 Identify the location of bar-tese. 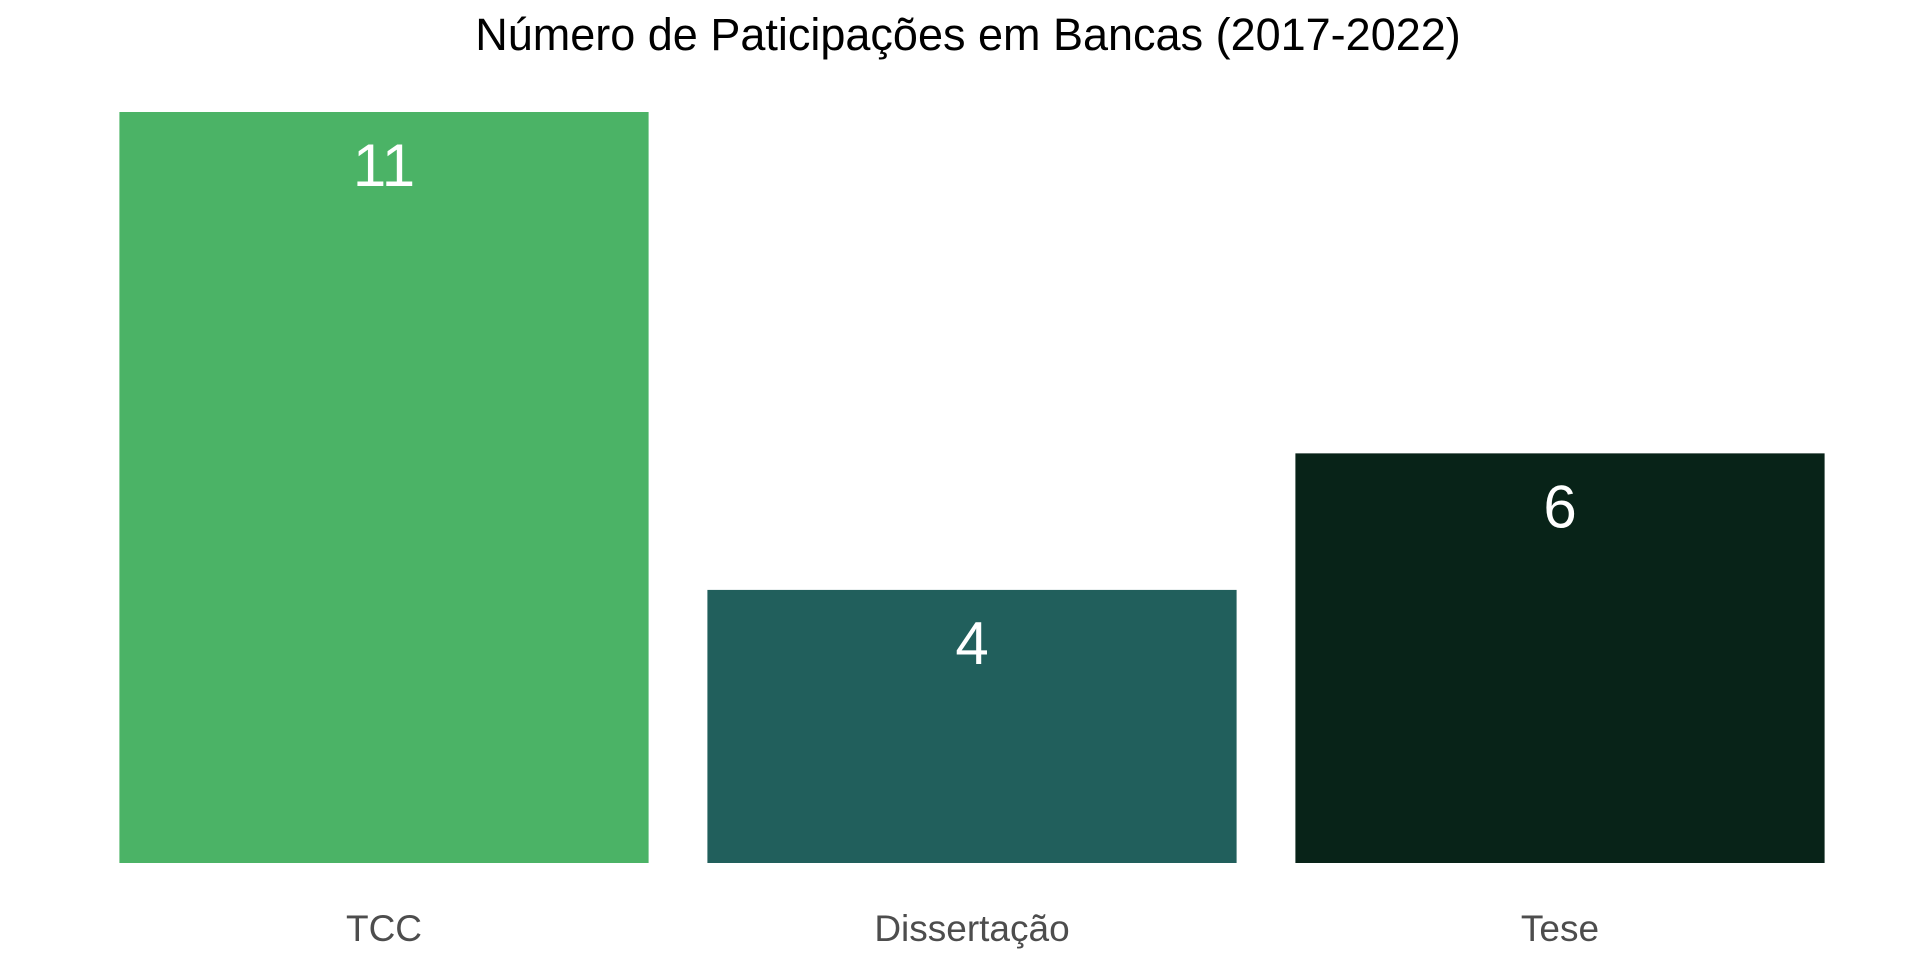
(1560, 658).